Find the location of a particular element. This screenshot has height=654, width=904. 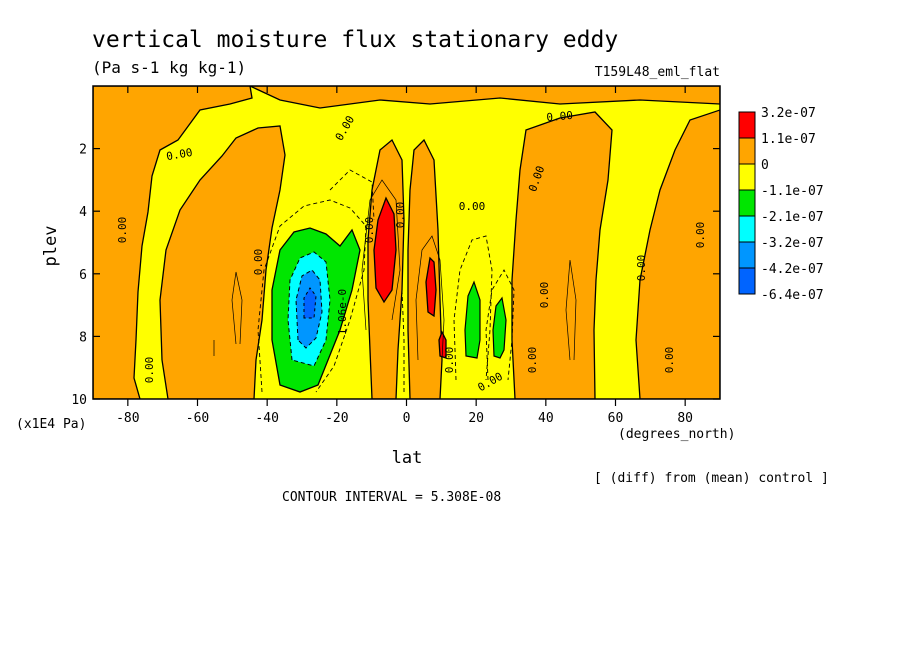

contour-label-3: 0.00 is located at coordinates (122, 230).